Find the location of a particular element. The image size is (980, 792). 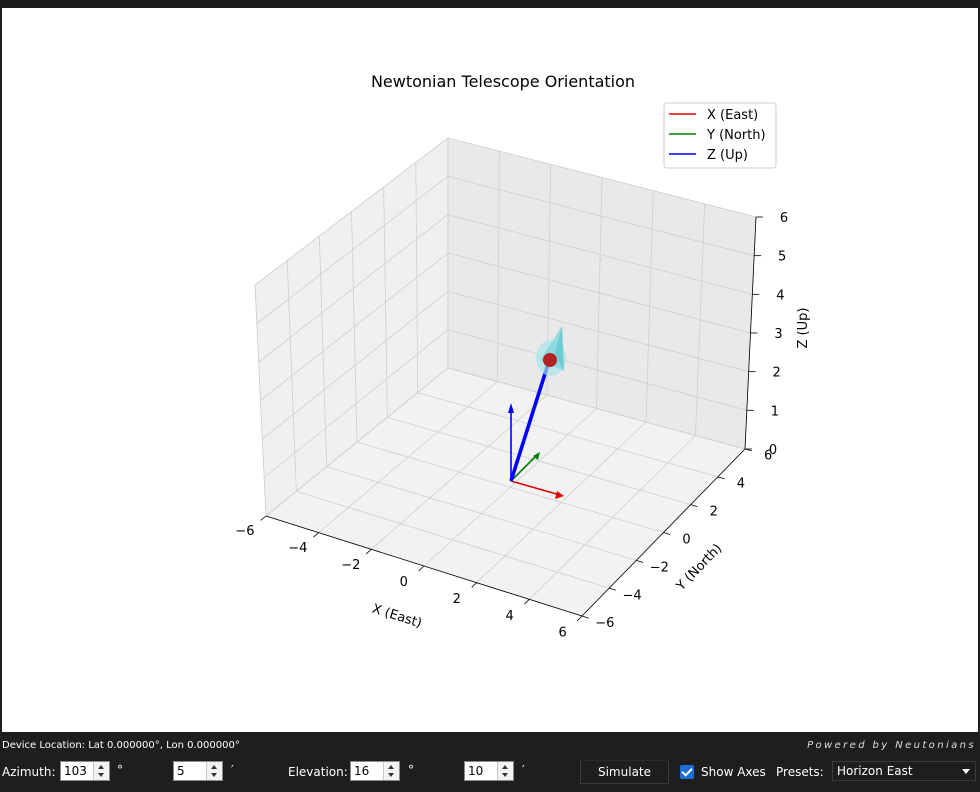

elevation-degrees-spinbox: 16 is located at coordinates (375, 771).